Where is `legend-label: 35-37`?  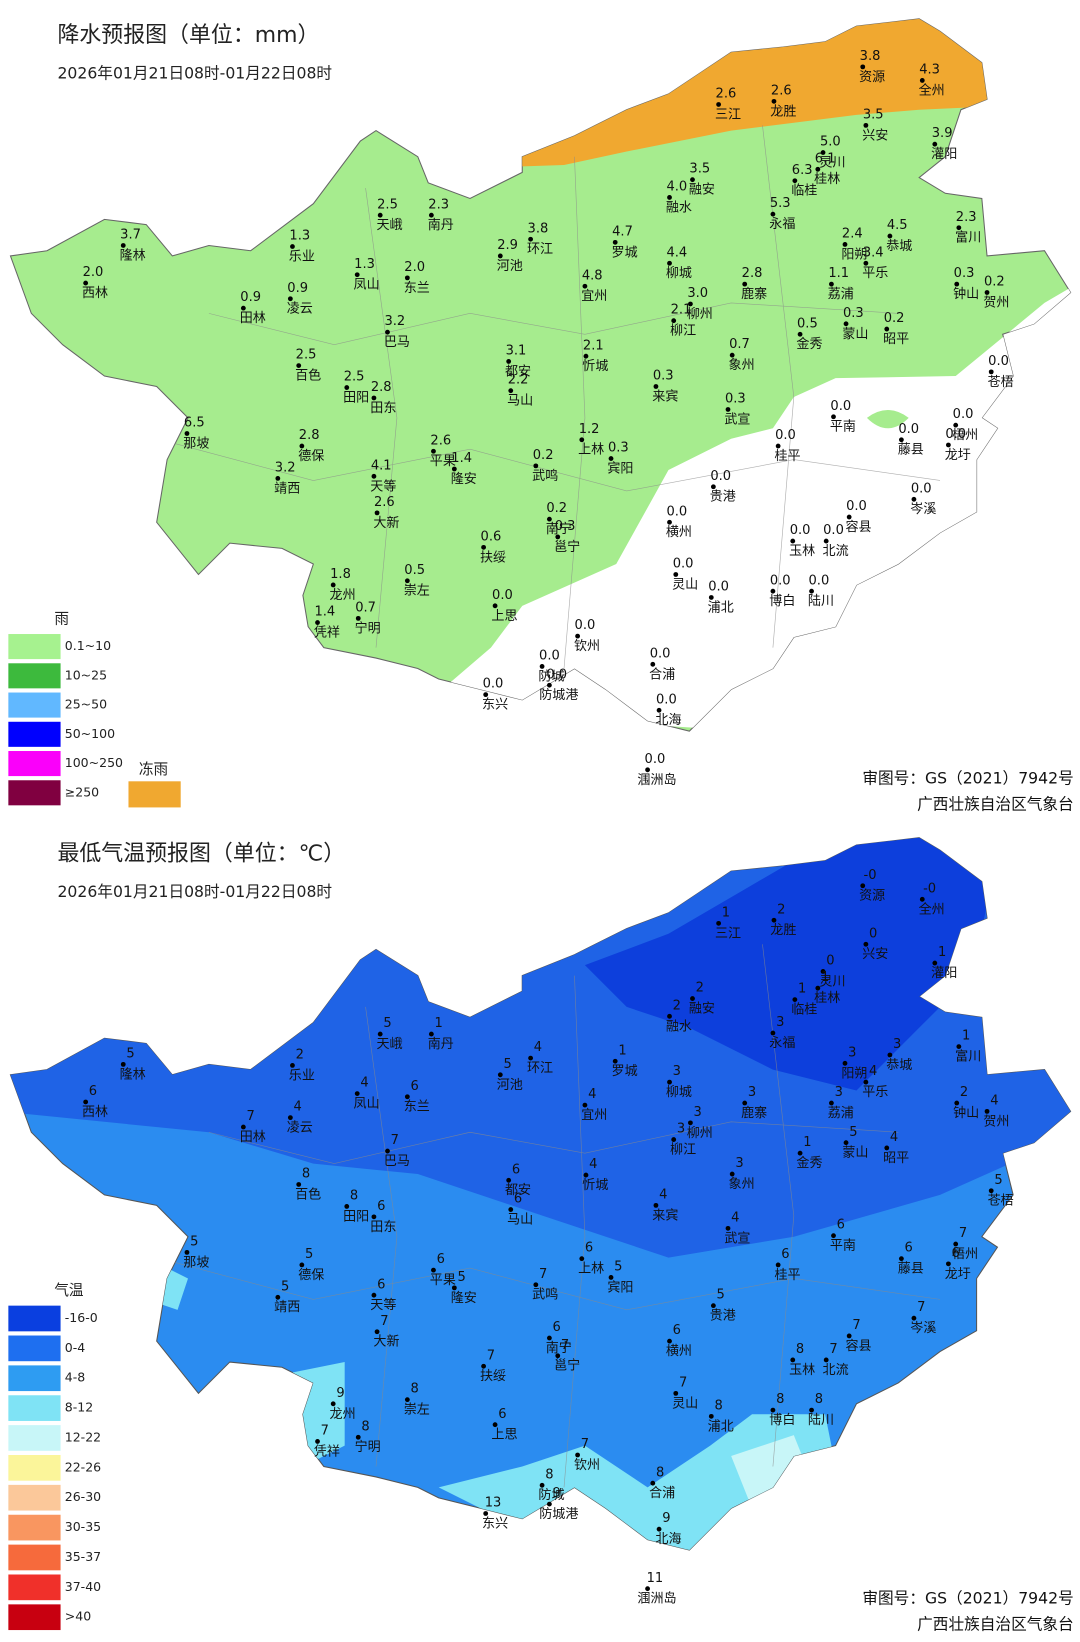 legend-label: 35-37 is located at coordinates (83, 1556).